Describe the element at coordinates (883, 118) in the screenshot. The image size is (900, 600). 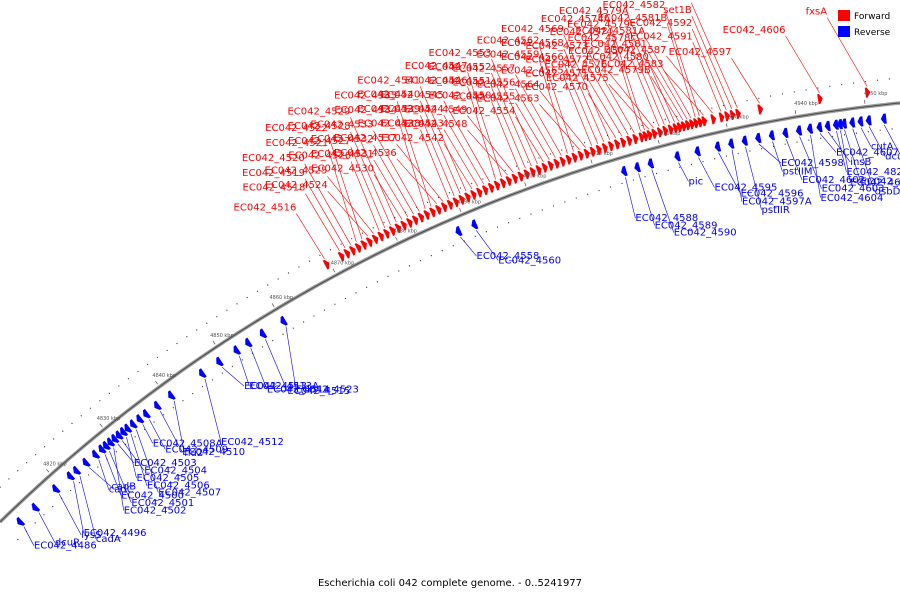
I see `reverse-gene-aspA` at that location.